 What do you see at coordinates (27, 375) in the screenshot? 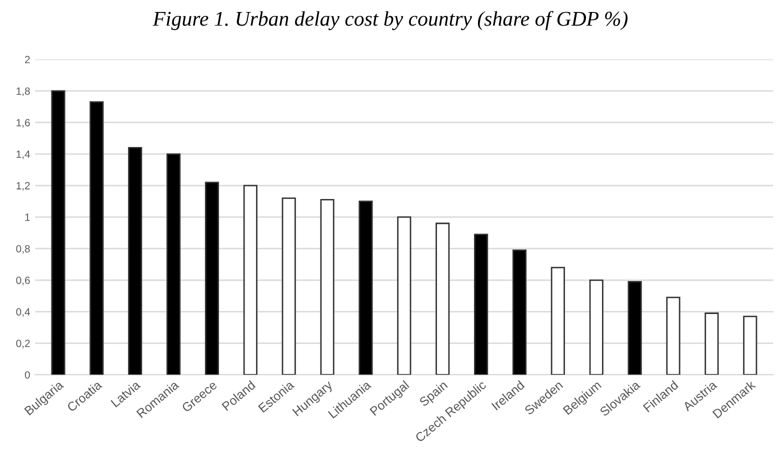
I see `y-tick-label: 0` at bounding box center [27, 375].